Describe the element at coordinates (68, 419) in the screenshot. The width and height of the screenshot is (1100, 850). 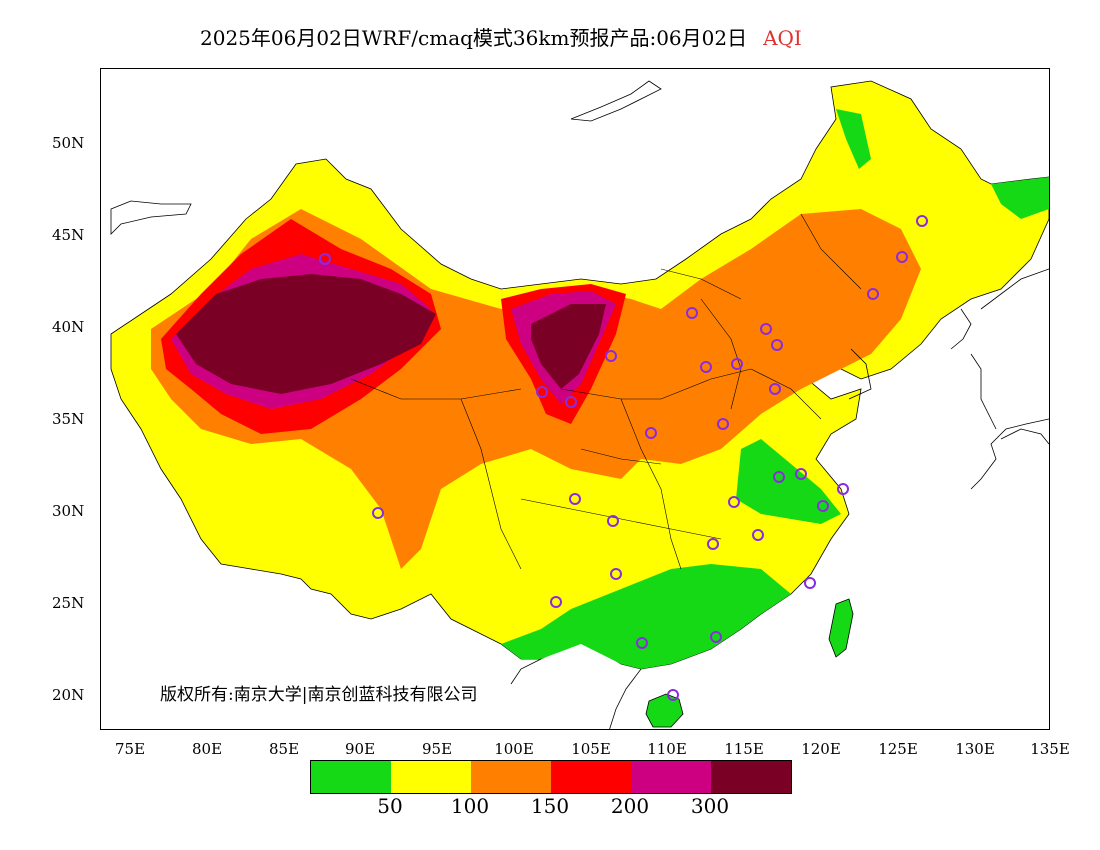
I see `lat-label: 35N` at that location.